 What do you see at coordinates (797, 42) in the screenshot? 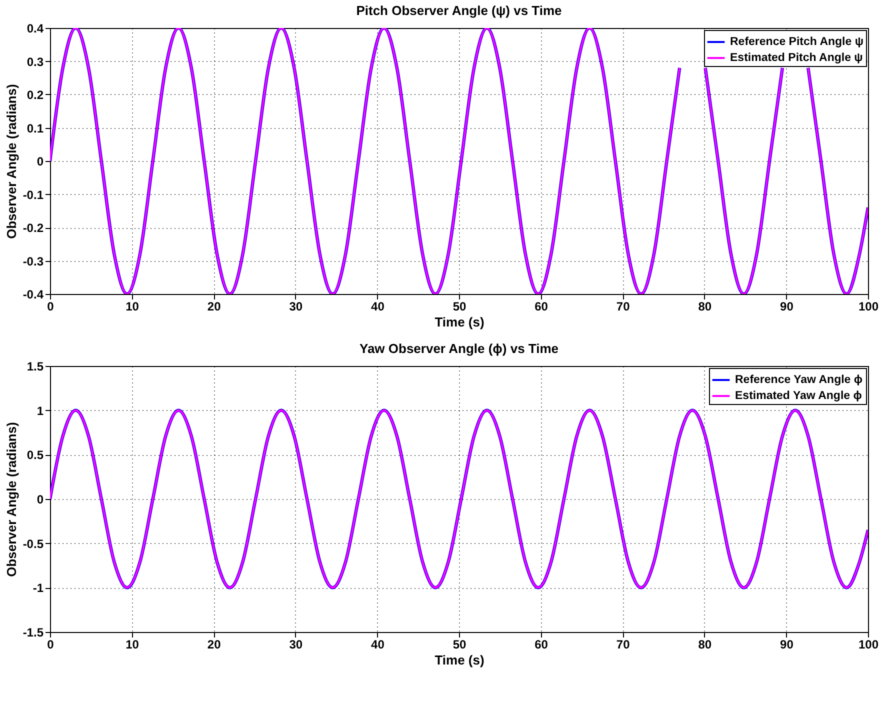
I see `legend-label: Reference Pitch Angle ψ` at bounding box center [797, 42].